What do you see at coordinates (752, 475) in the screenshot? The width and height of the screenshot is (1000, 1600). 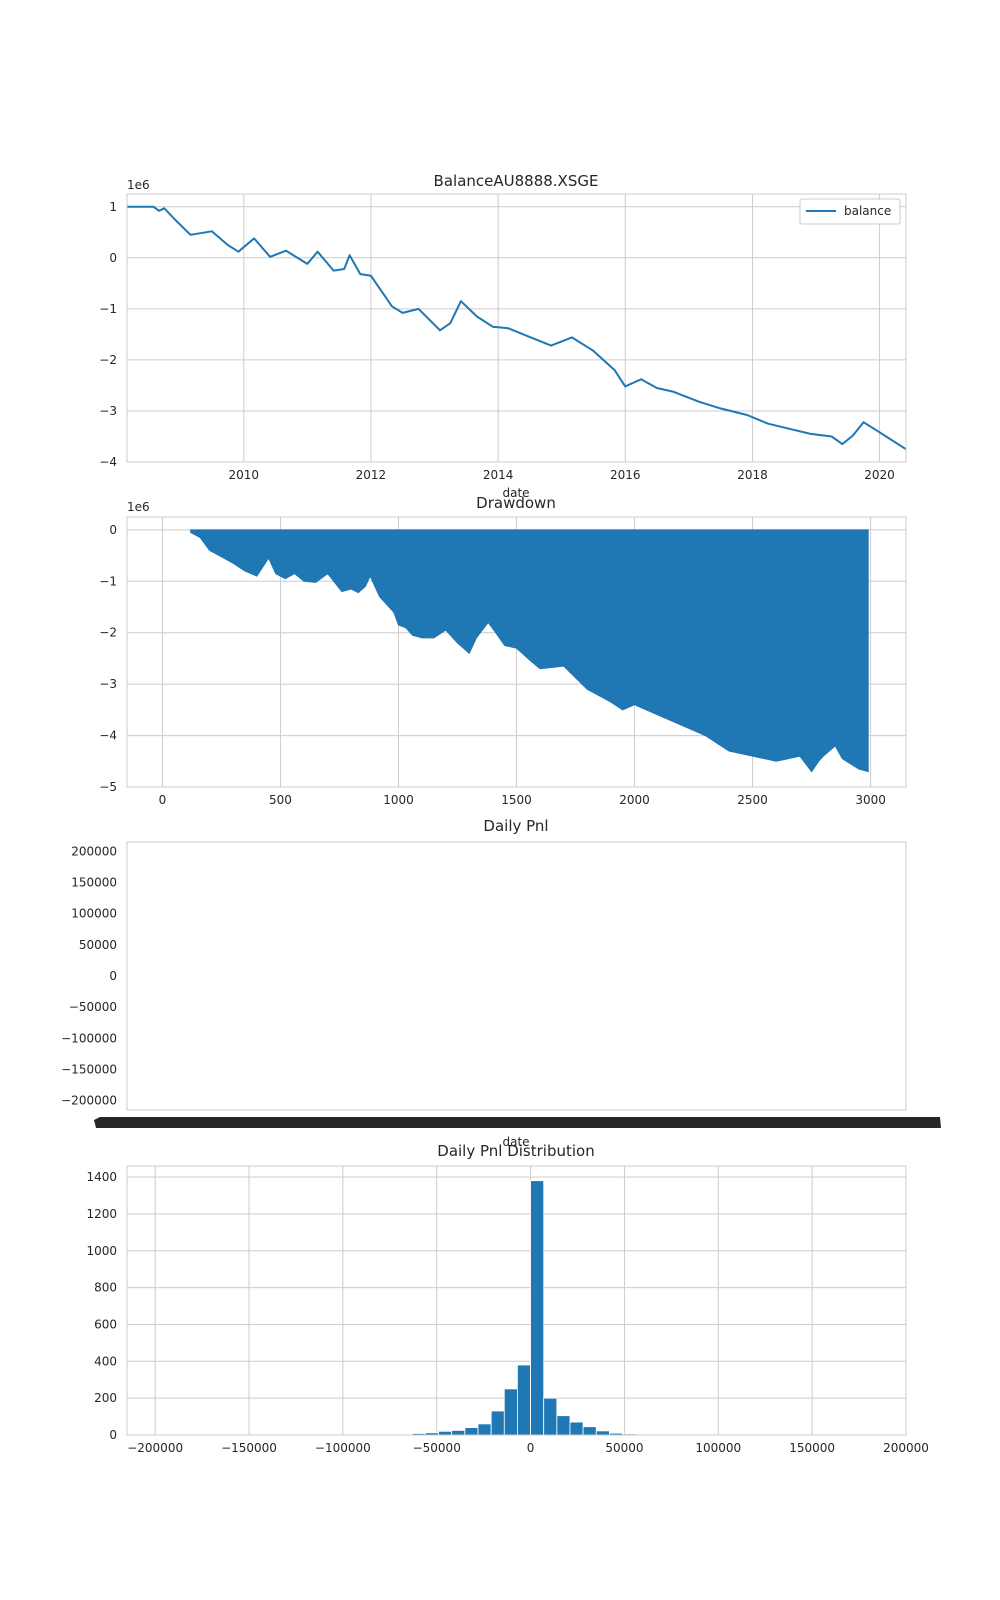 I see `balance-x-tick-label: 2018` at bounding box center [752, 475].